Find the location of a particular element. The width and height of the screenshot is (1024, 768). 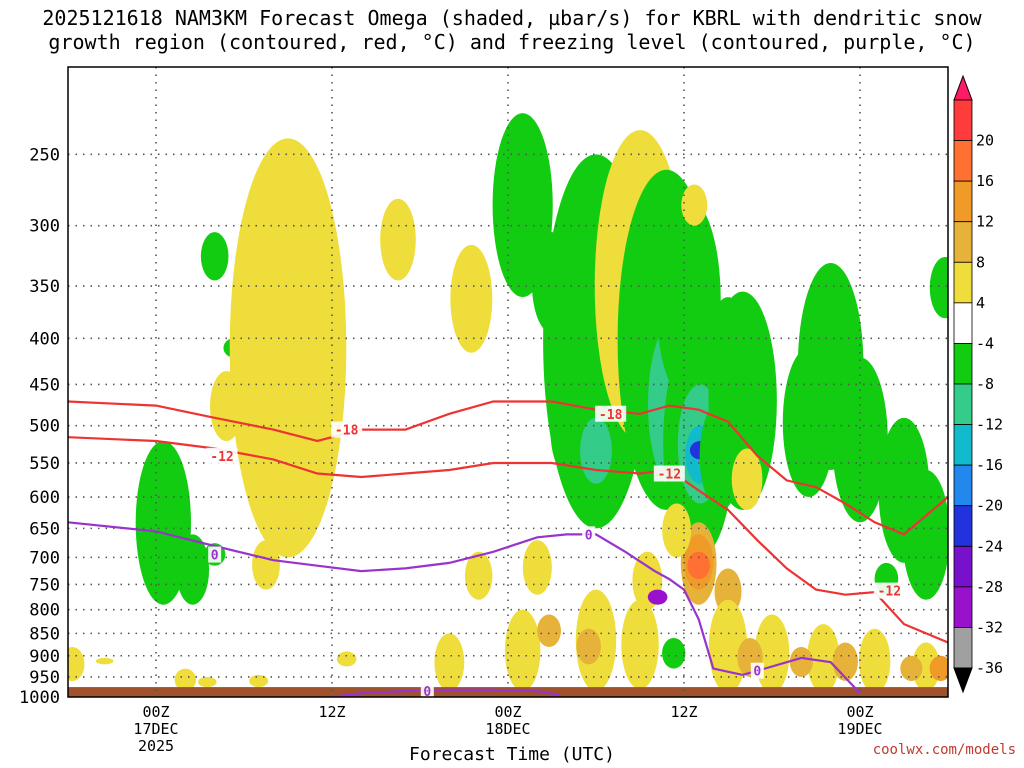

colorbar-label: 12 is located at coordinates (985, 222).